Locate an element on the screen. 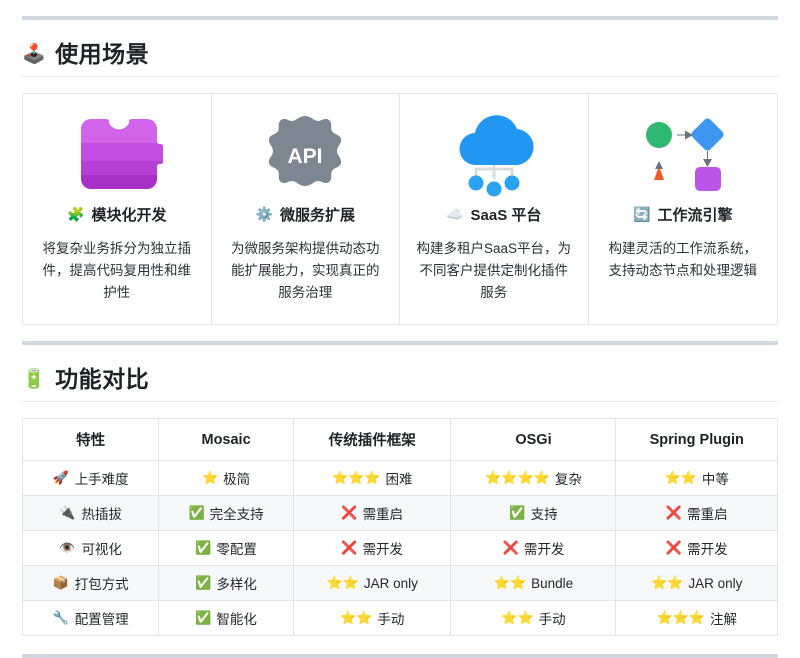  table-cell: ⭐⭐ 手动 is located at coordinates (372, 618).